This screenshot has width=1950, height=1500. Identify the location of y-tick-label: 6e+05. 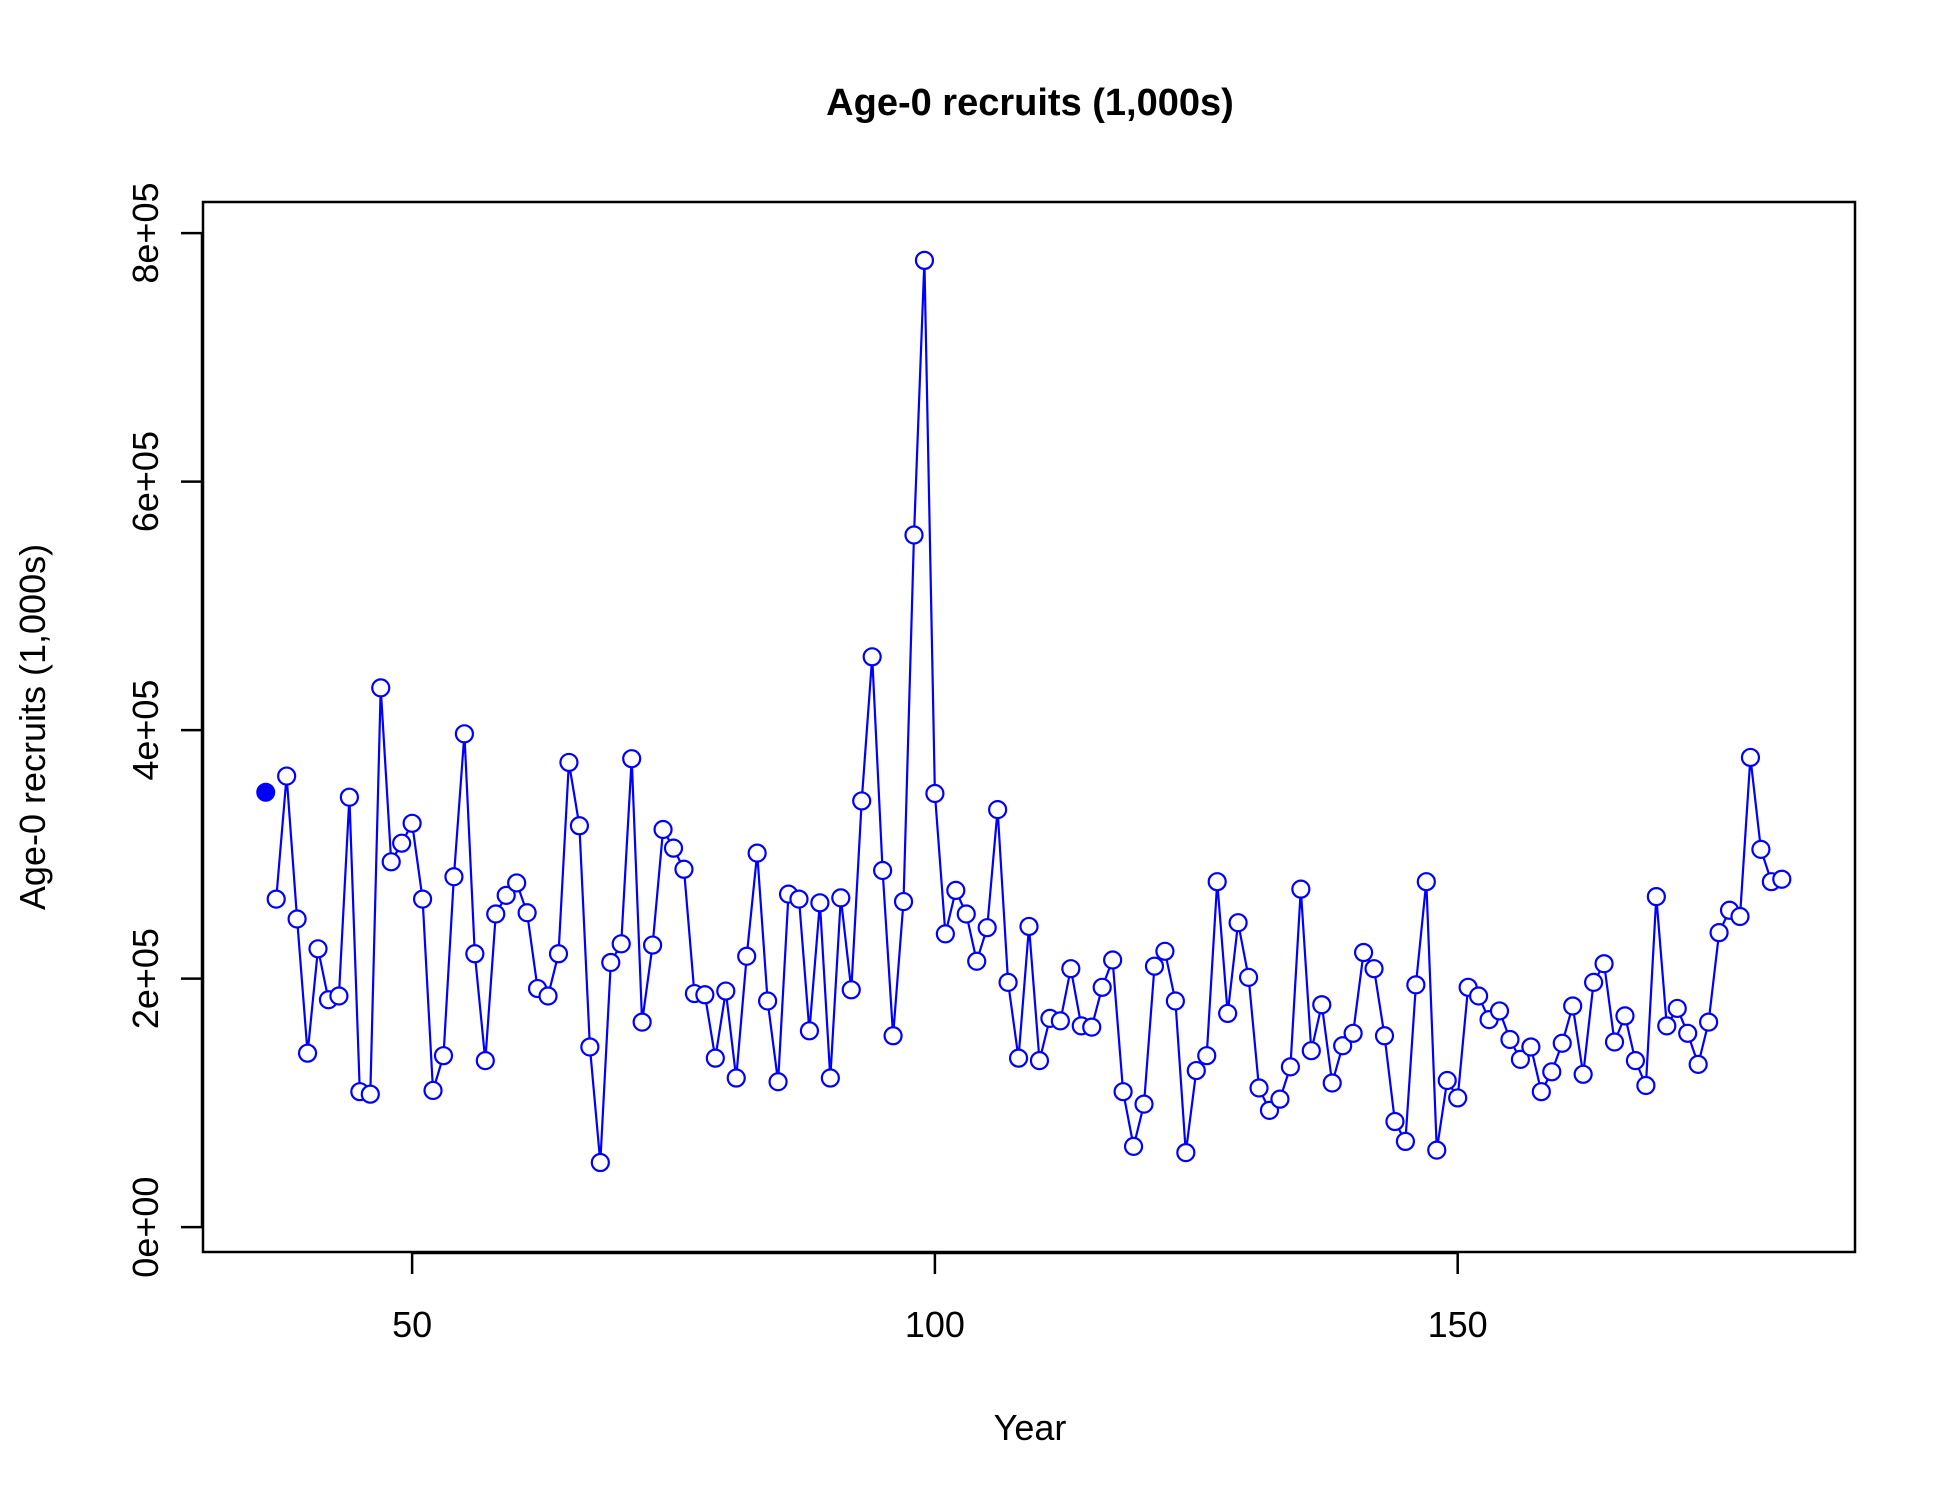
(145, 481).